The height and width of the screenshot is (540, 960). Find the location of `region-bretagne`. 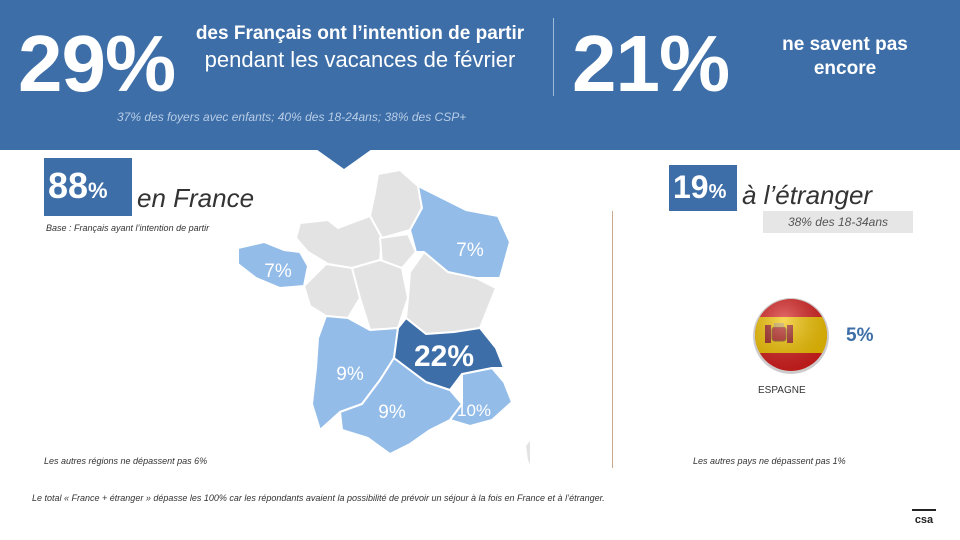

region-bretagne is located at coordinates (273, 265).